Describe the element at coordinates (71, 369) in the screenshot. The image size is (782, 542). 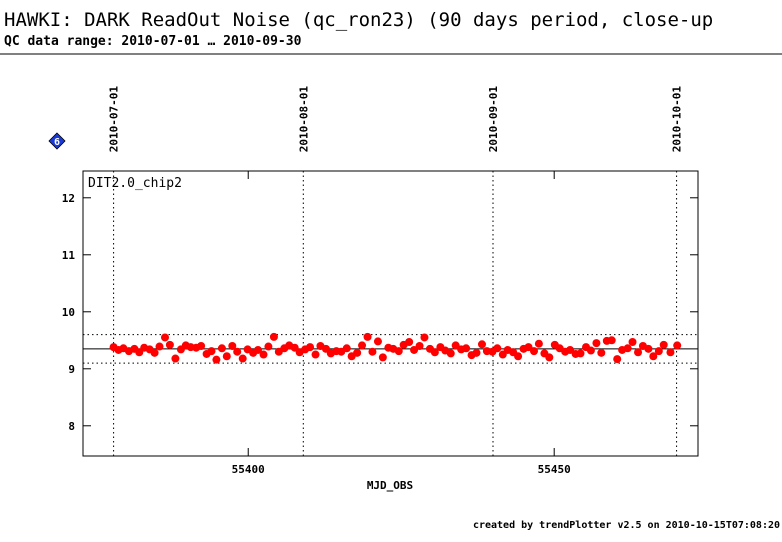
I see `y-tick-label: 9` at that location.